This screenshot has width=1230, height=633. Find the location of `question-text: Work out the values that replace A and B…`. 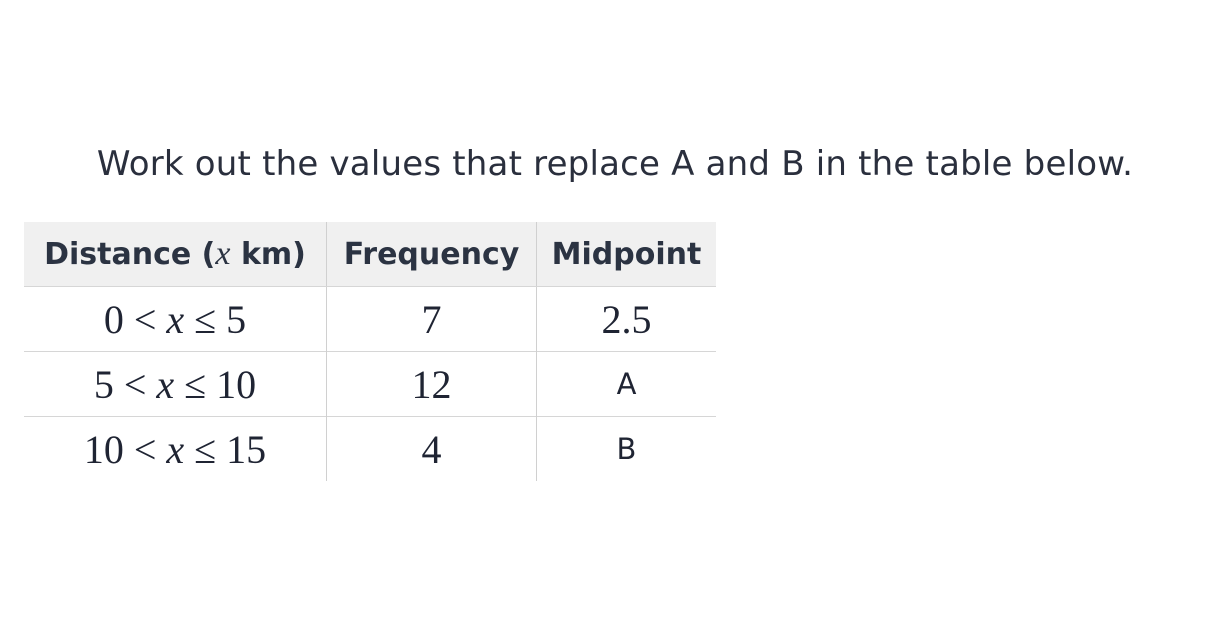

question-text: Work out the values that replace A and B… is located at coordinates (615, 164).